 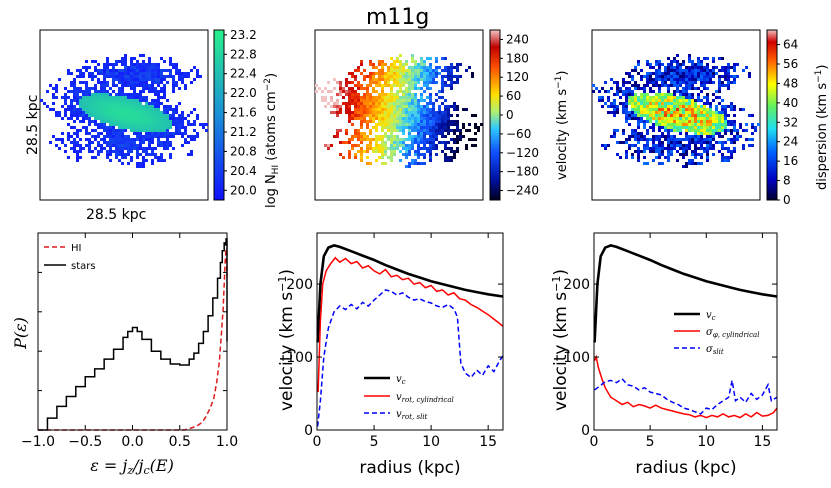 I want to click on colorbar-tick-label: 22.8, so click(x=243, y=54).